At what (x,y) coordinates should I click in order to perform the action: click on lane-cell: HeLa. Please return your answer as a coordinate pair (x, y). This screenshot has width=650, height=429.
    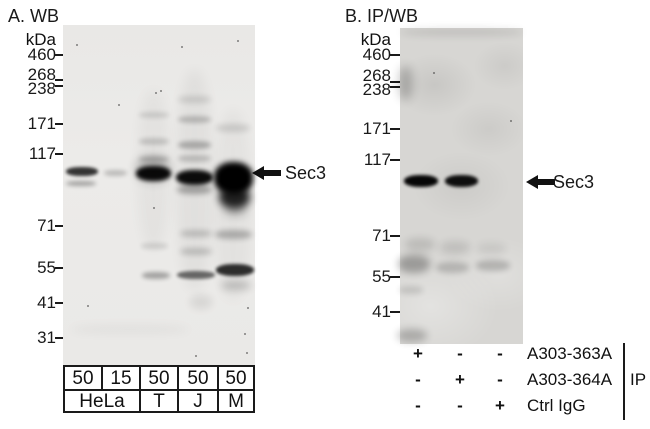
    Looking at the image, I should click on (102, 401).